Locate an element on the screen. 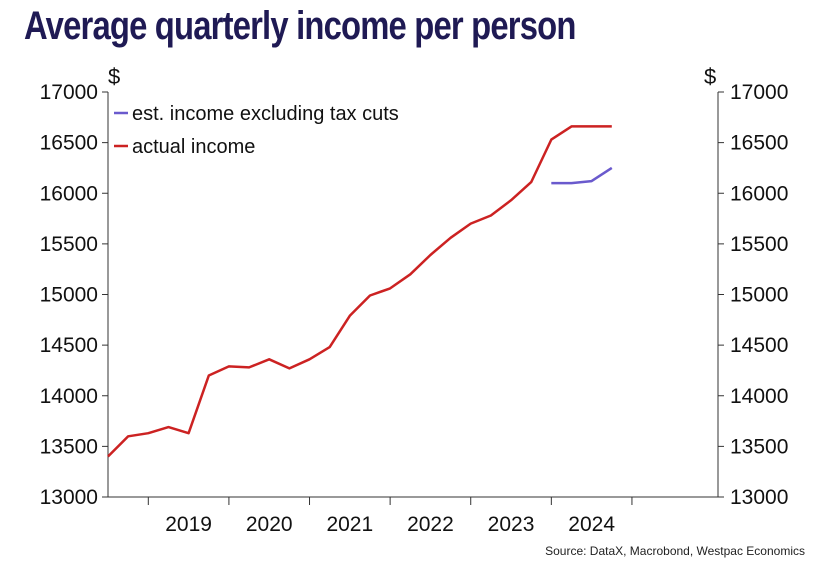 The width and height of the screenshot is (833, 582). y-tick-label-left: 14500 is located at coordinates (69, 345).